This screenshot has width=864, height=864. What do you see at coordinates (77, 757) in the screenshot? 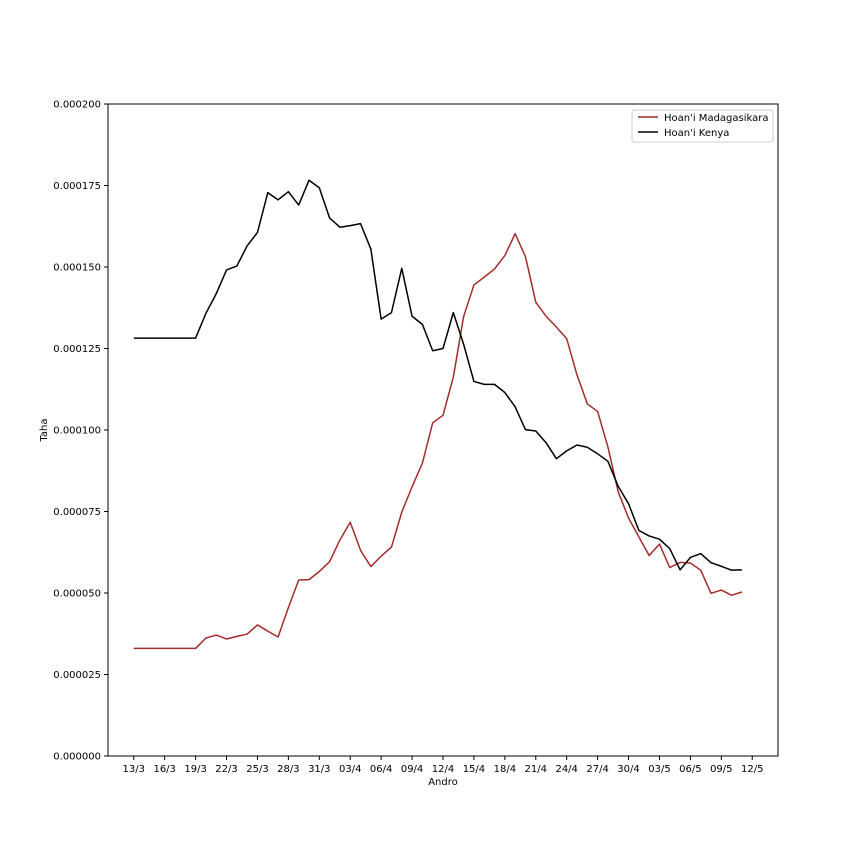
I see `y-tick-label: 0.000000` at bounding box center [77, 757].